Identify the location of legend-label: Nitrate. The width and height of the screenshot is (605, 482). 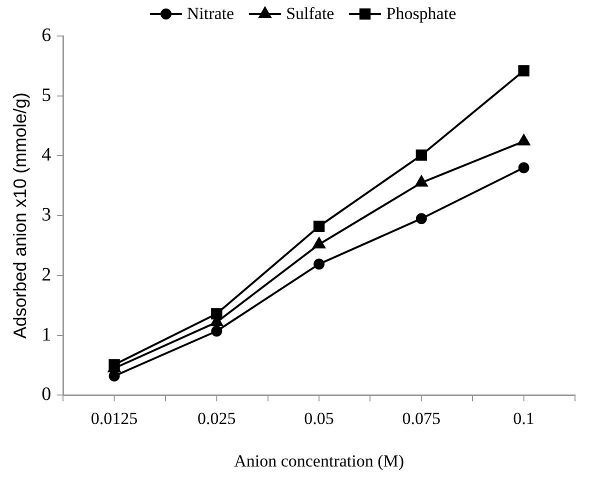
(210, 14).